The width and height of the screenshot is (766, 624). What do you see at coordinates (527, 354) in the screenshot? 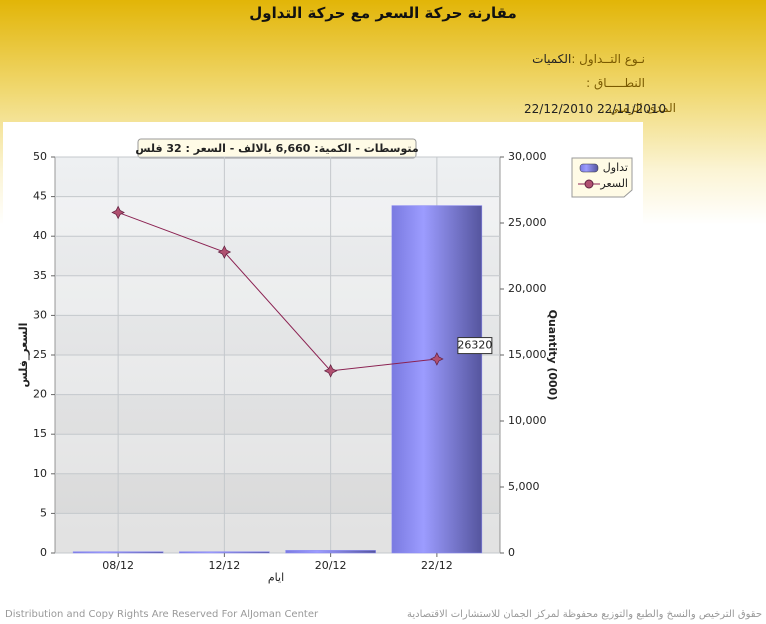
I see `y2-tick-label: 15,000` at bounding box center [527, 354].